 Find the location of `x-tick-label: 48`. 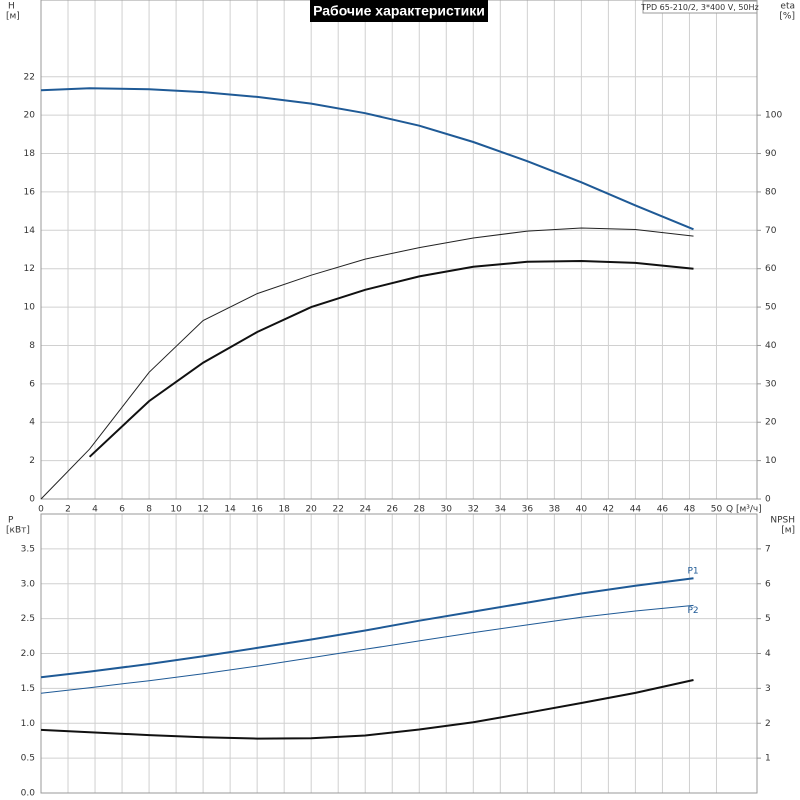

x-tick-label: 48 is located at coordinates (690, 510).